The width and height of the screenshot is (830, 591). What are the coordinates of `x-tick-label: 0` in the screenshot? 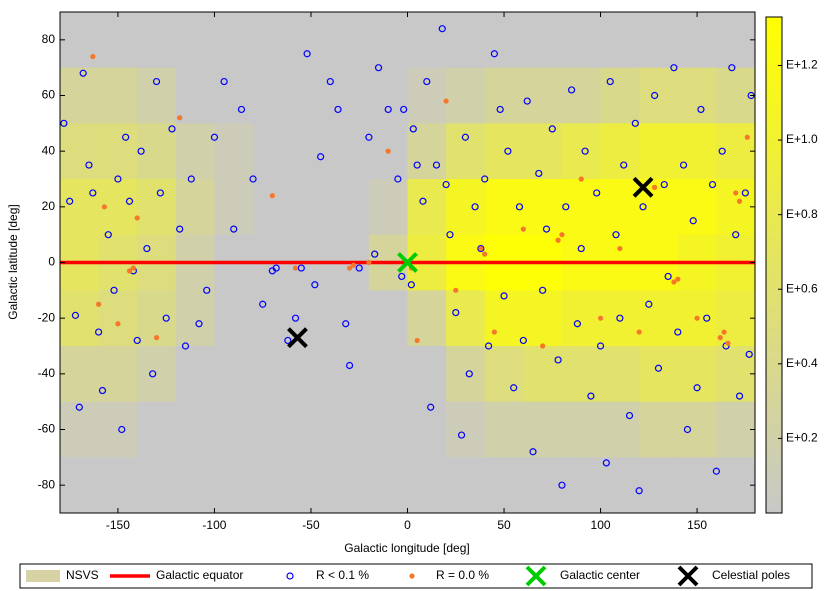 It's located at (407, 525).